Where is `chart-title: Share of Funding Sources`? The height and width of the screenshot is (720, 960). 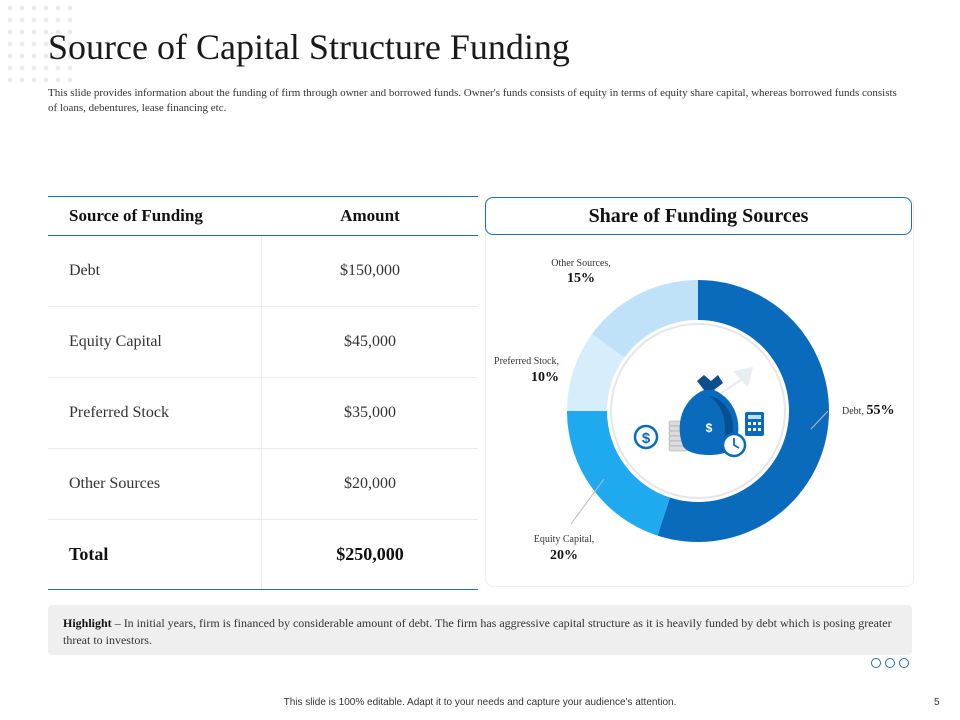
chart-title: Share of Funding Sources is located at coordinates (698, 216).